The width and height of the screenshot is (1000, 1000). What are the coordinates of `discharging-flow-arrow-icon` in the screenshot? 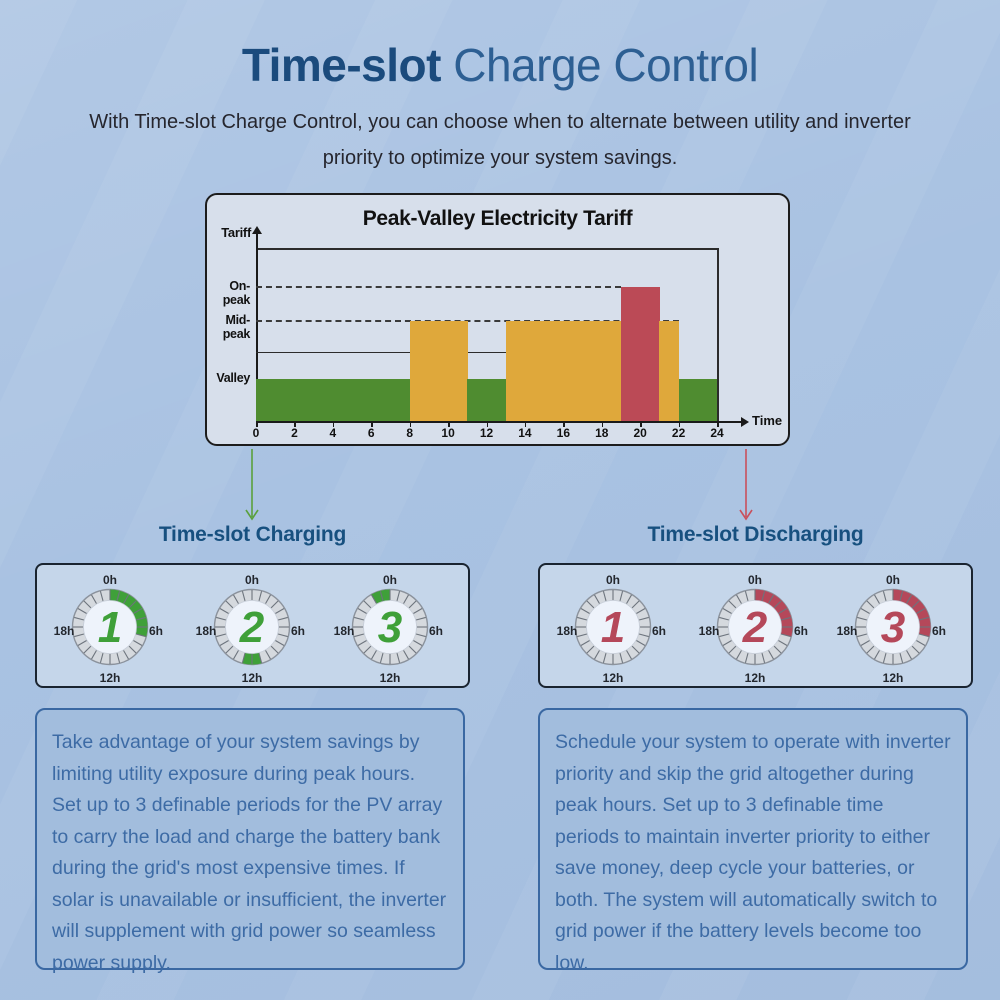 It's located at (746, 485).